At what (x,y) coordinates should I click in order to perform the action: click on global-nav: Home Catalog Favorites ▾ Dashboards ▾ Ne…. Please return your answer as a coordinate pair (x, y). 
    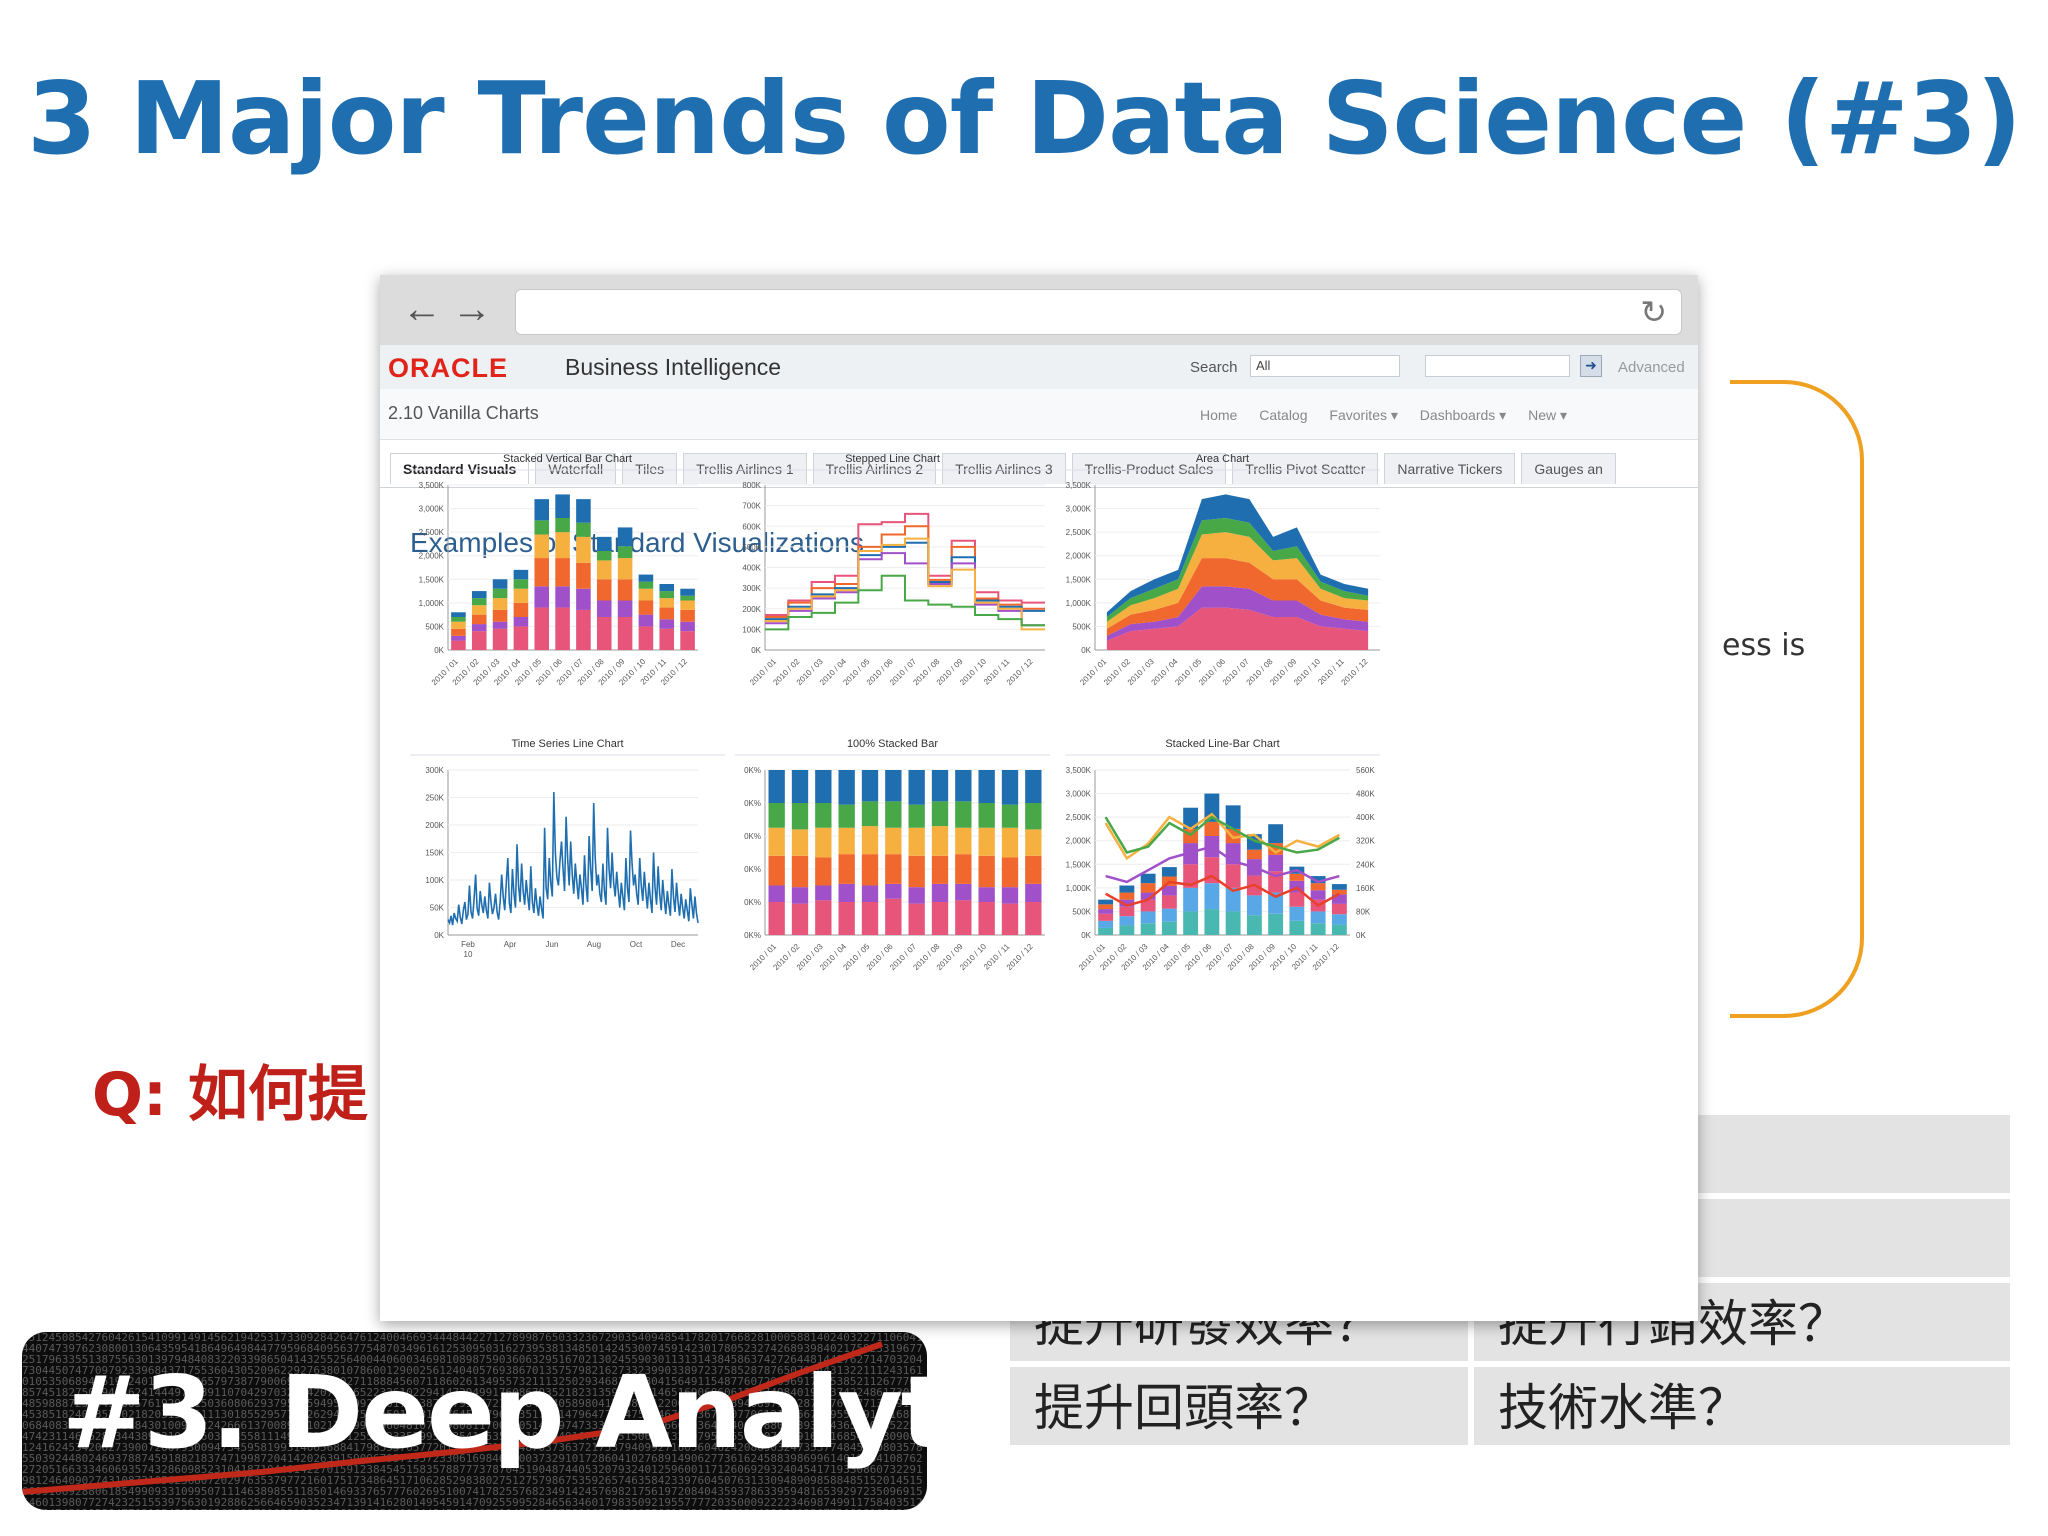
    Looking at the image, I should click on (1392, 415).